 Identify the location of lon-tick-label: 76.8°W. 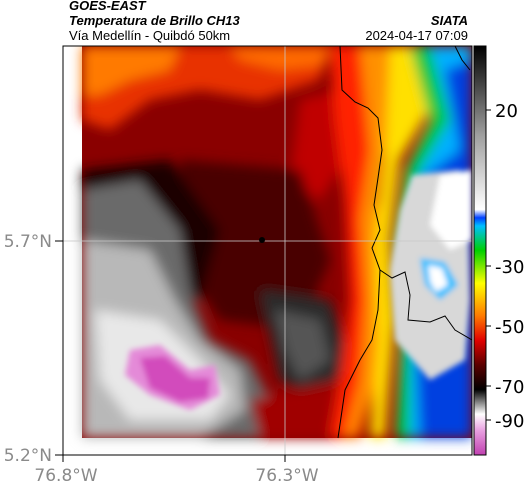
(65, 476).